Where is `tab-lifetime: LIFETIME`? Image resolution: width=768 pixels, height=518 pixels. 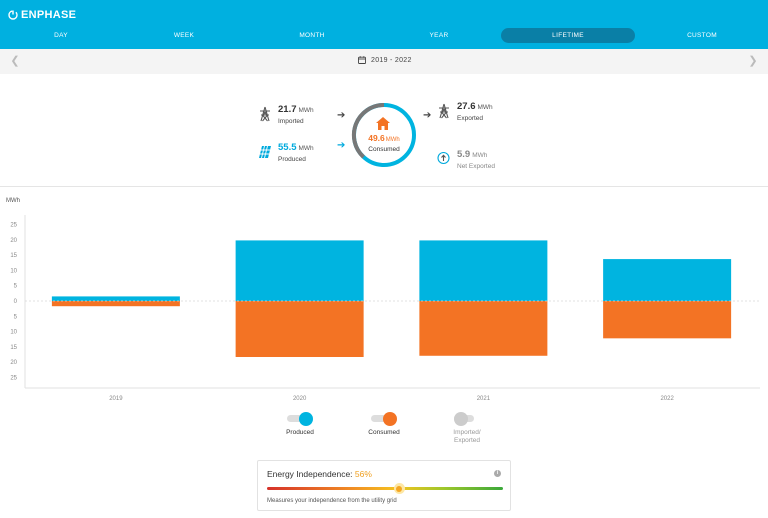 tab-lifetime: LIFETIME is located at coordinates (568, 35).